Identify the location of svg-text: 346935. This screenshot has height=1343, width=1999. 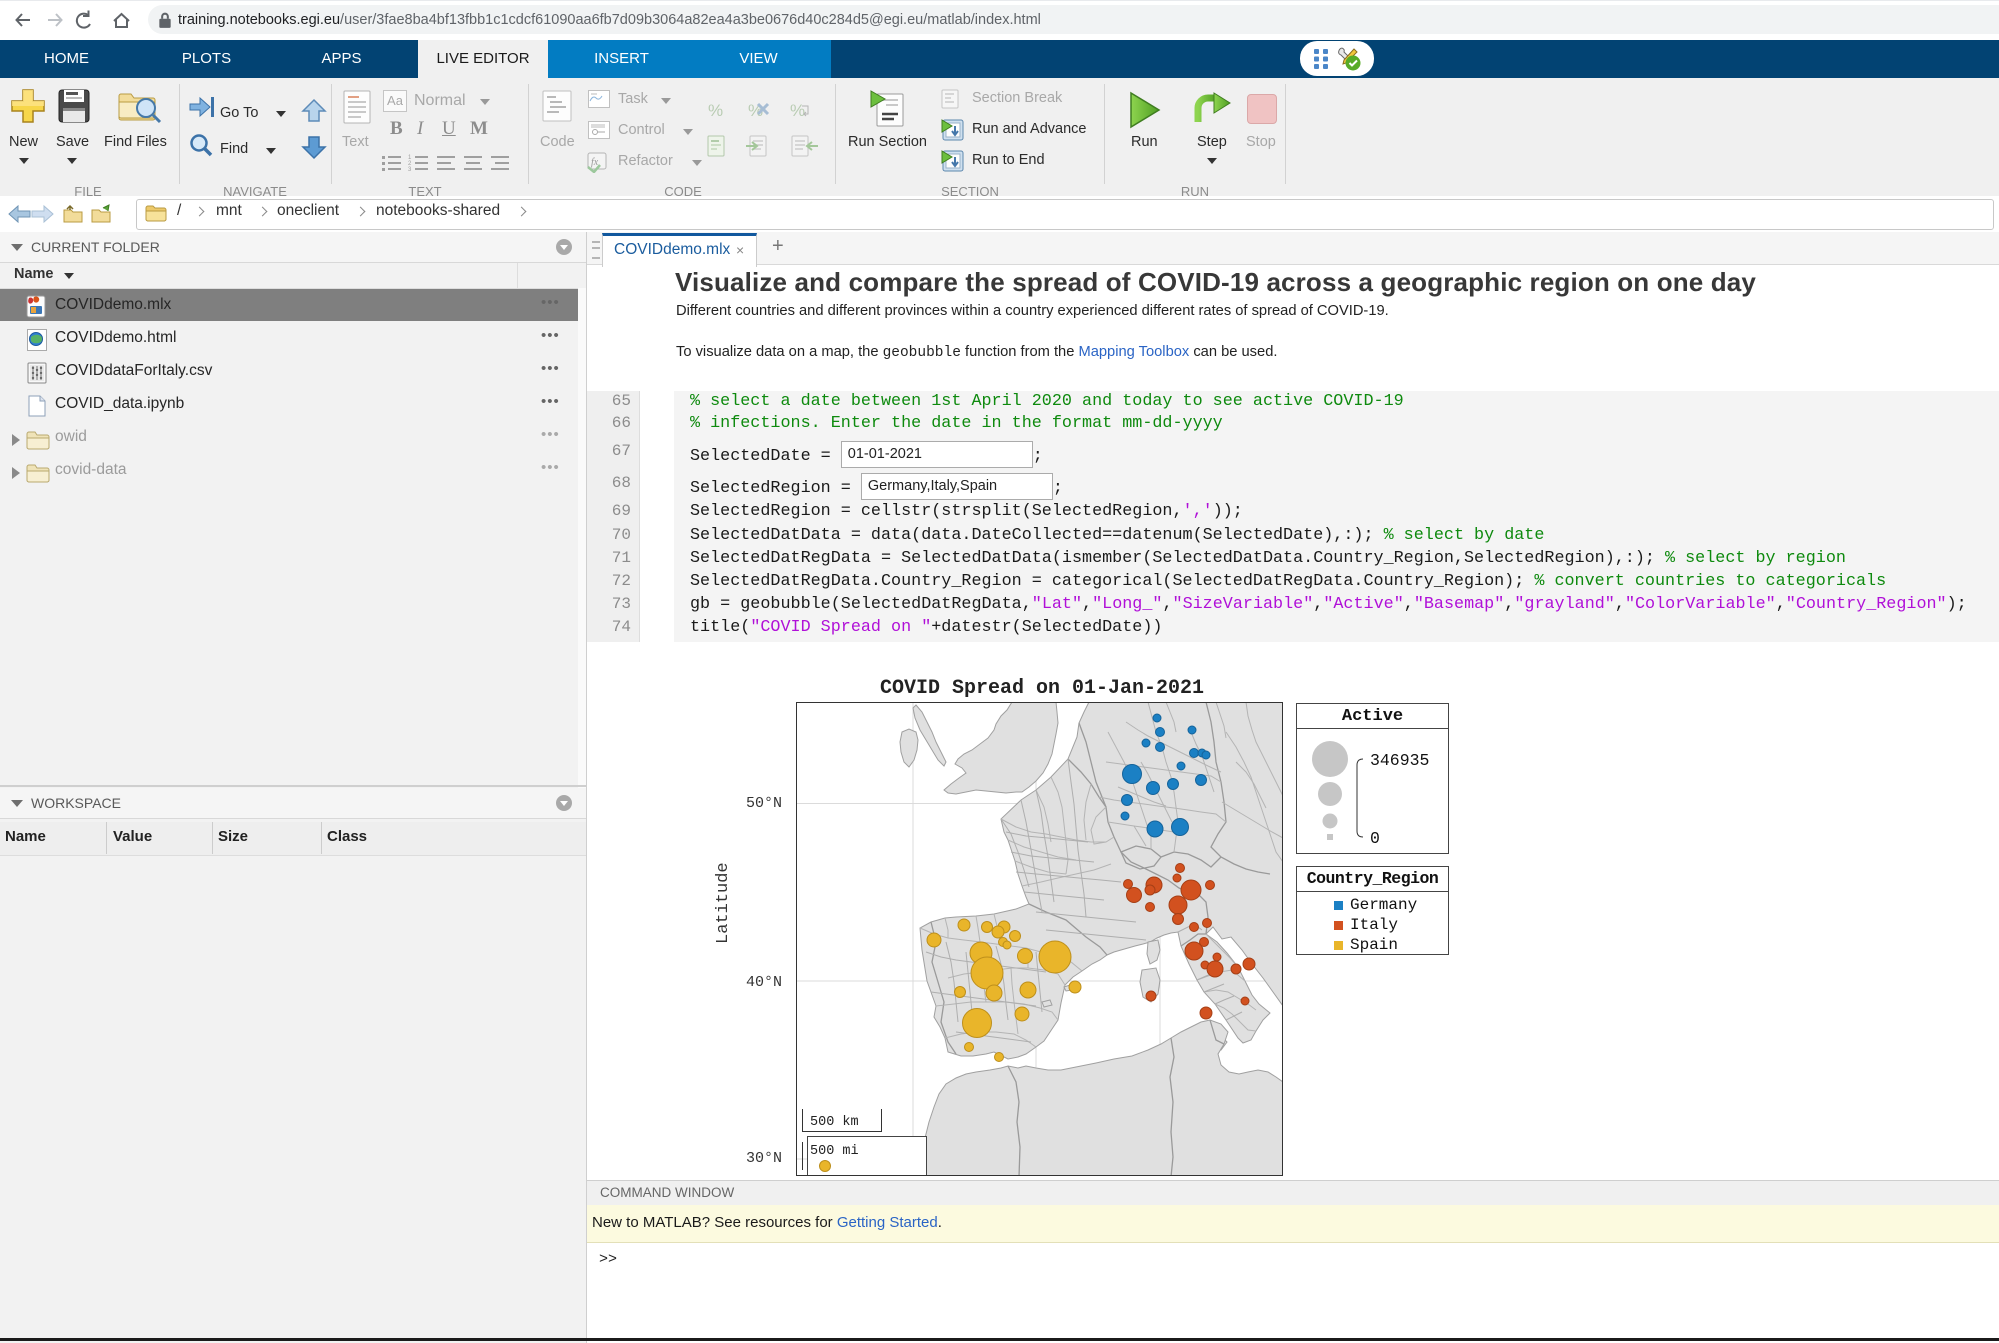
(1399, 760).